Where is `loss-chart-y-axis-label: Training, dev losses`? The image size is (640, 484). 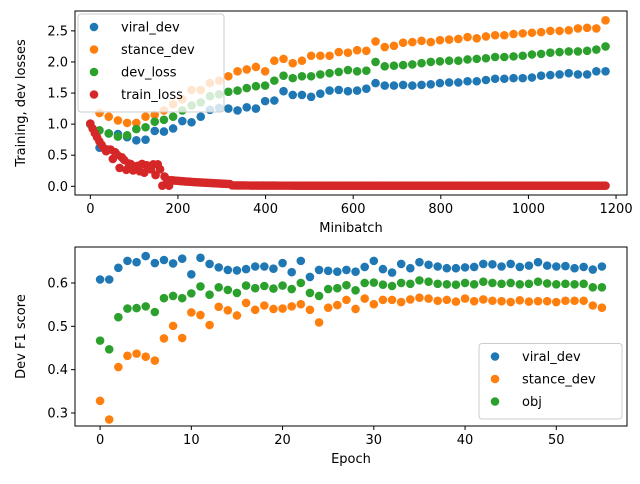 loss-chart-y-axis-label: Training, dev losses is located at coordinates (21, 103).